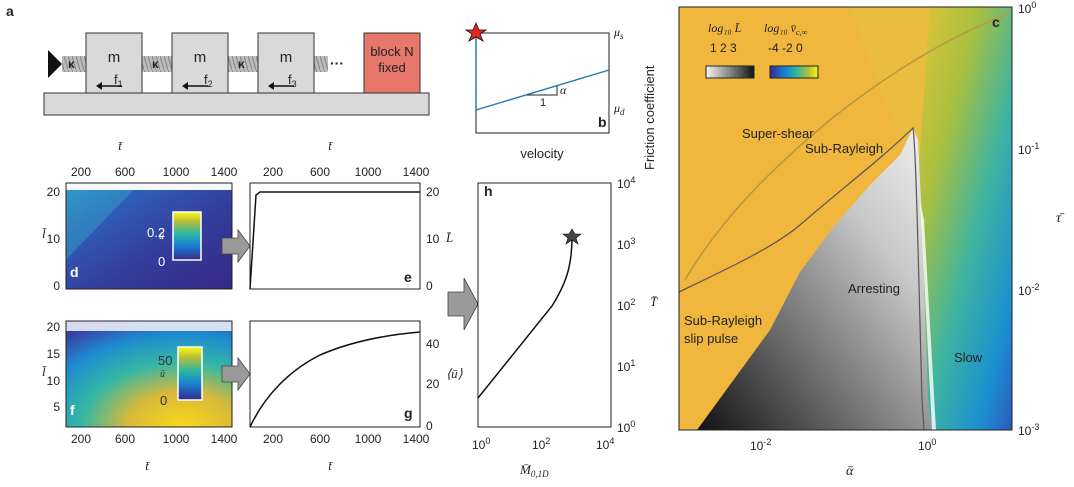 Image resolution: width=1074 pixels, height=487 pixels. Describe the element at coordinates (1027, 8) in the screenshot. I see `panel-c-ytick: 100` at that location.